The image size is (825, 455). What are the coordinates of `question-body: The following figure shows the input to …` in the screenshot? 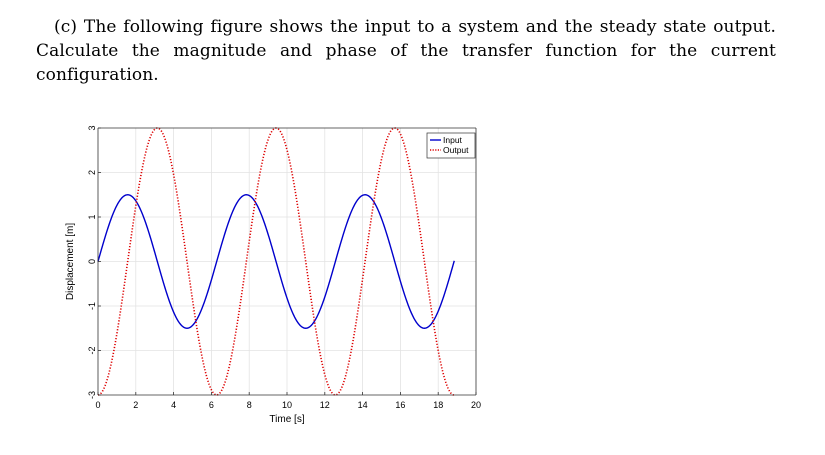 It's located at (406, 51).